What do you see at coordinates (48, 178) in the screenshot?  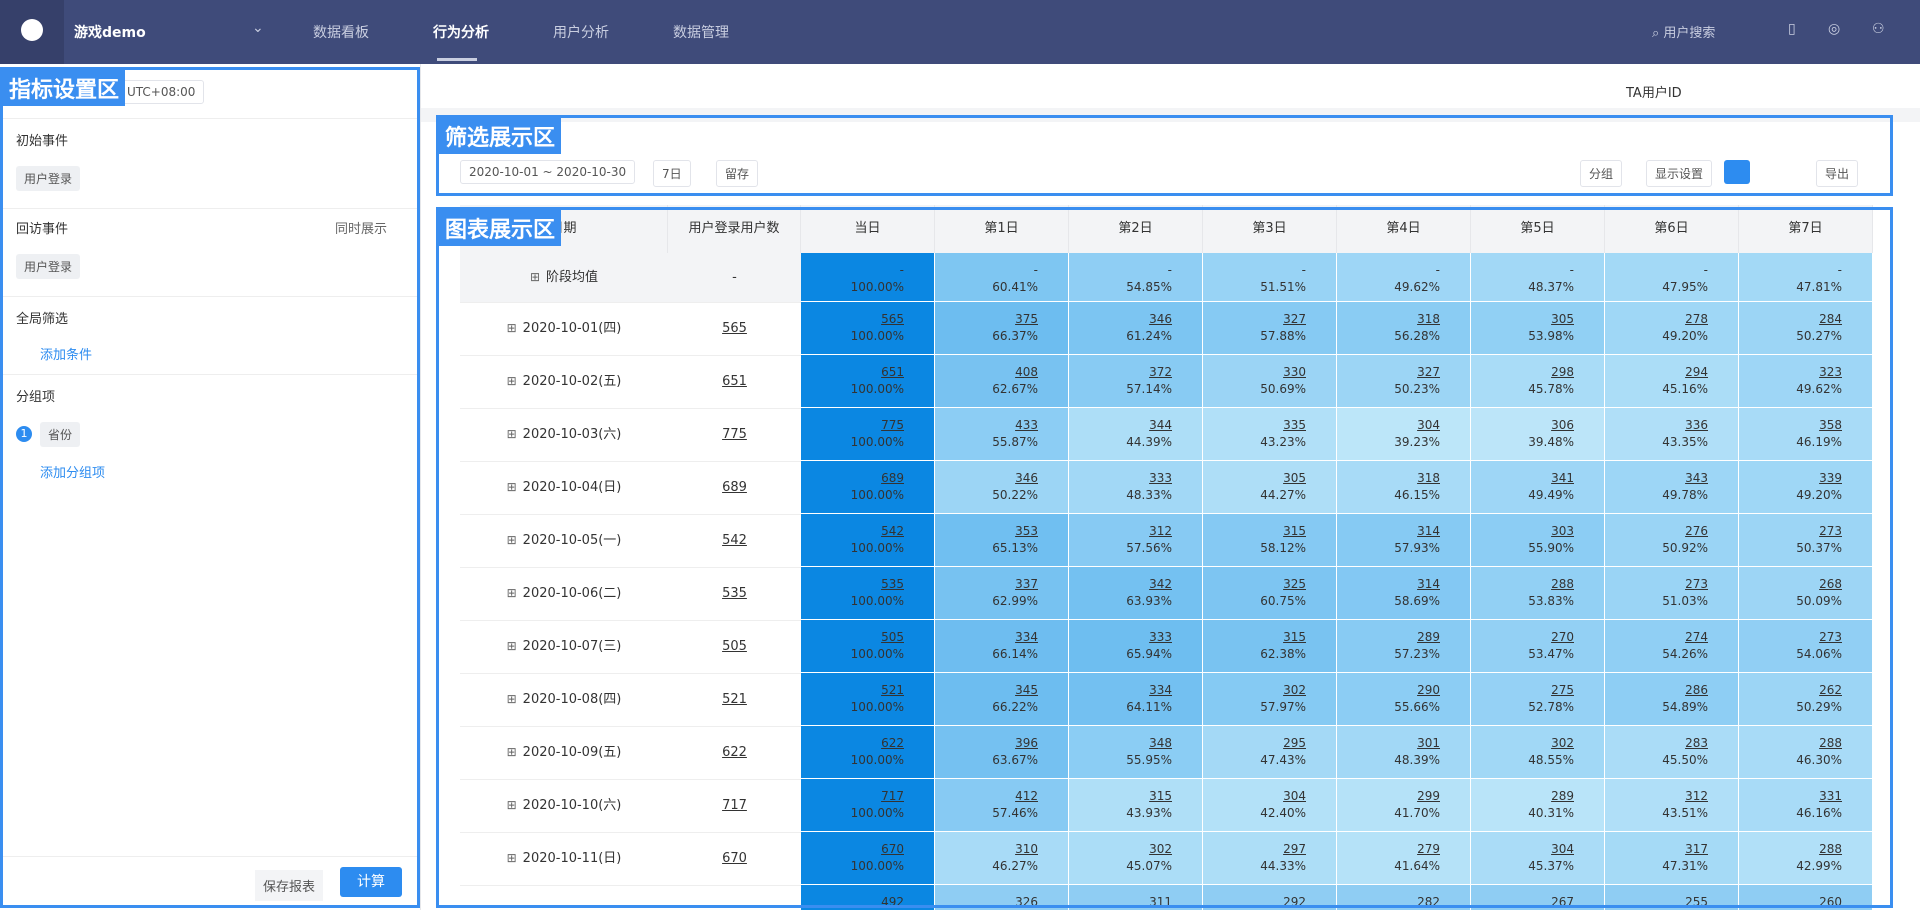 I see `event-tag: 用户登录` at bounding box center [48, 178].